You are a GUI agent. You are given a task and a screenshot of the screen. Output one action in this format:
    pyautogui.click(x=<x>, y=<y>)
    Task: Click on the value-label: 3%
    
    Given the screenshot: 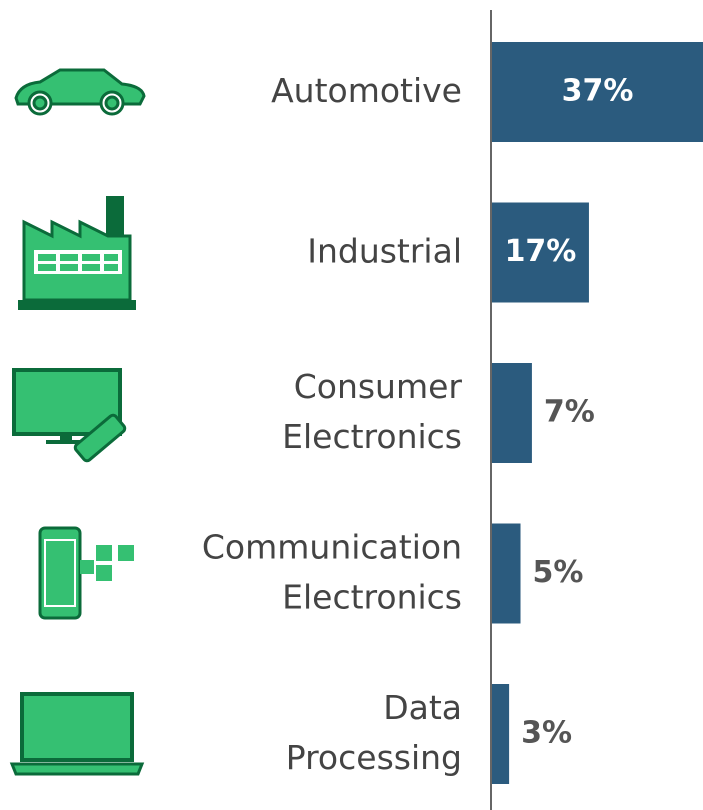 What is the action you would take?
    pyautogui.click(x=546, y=733)
    